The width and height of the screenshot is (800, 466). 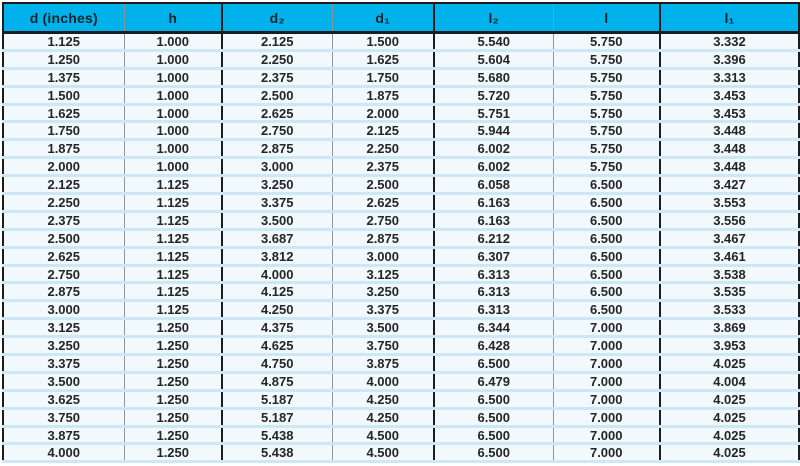 What do you see at coordinates (277, 291) in the screenshot?
I see `table-cell: 4.125` at bounding box center [277, 291].